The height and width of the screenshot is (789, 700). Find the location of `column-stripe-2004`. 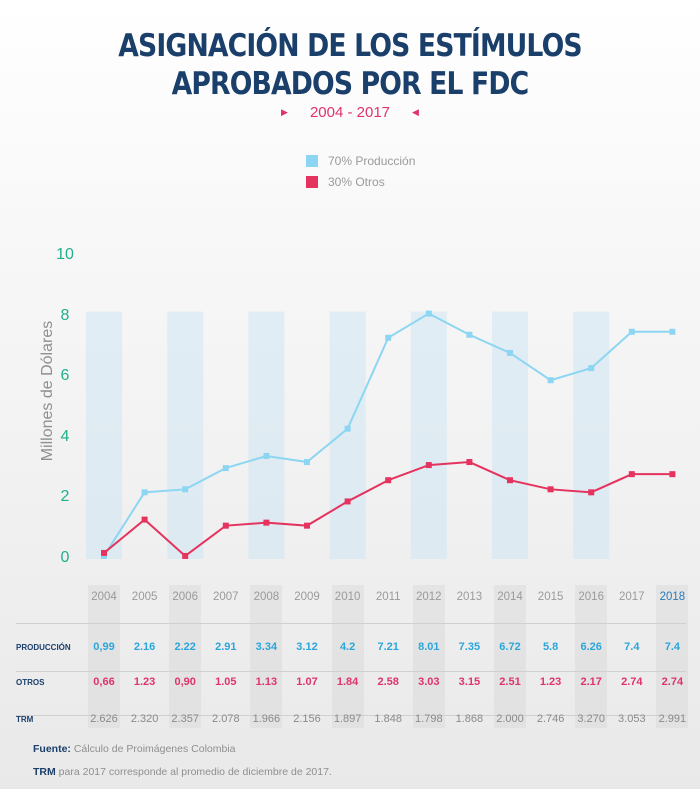

column-stripe-2004 is located at coordinates (104, 435).